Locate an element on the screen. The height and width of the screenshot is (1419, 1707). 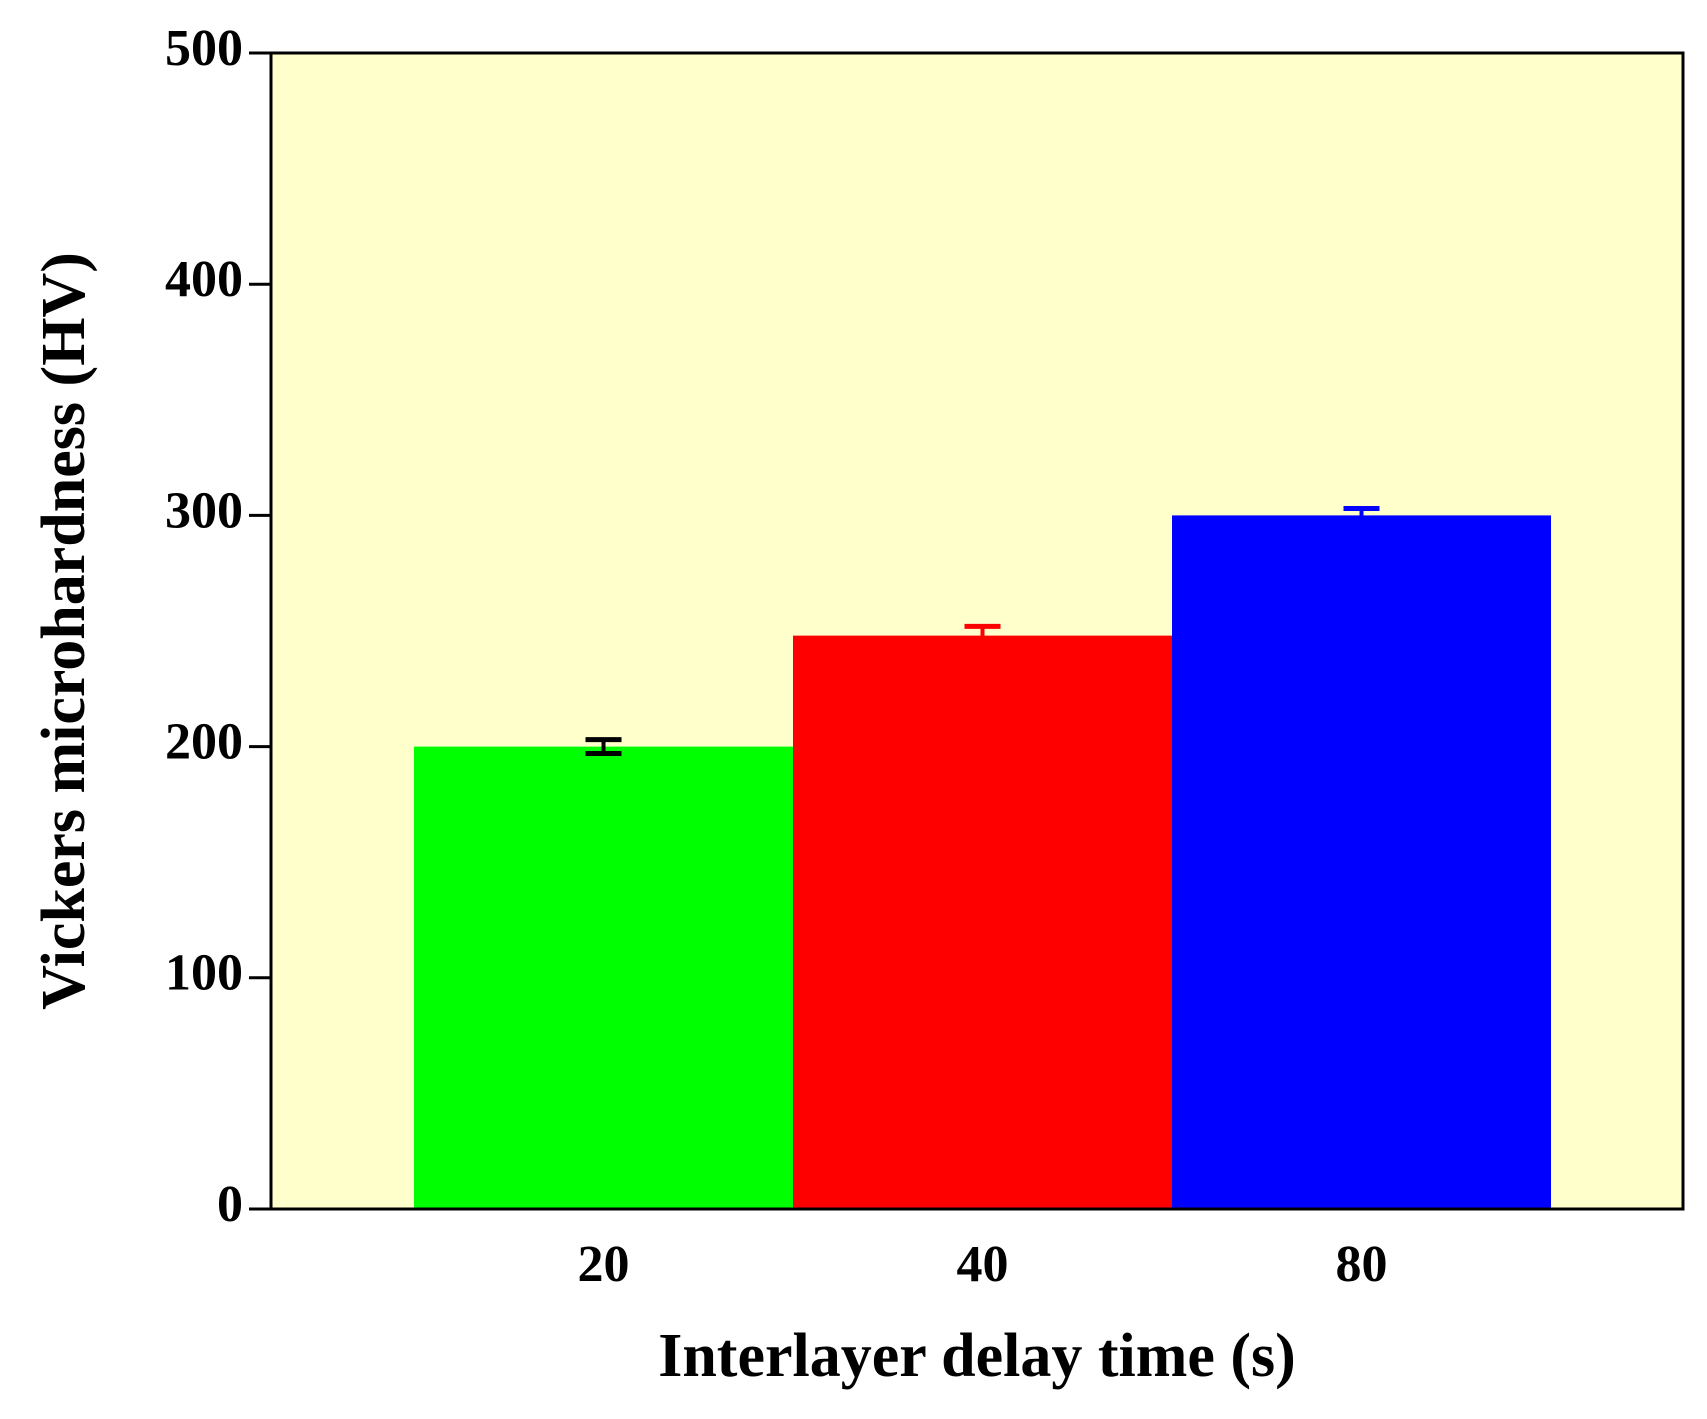
y-tick-label: 300 is located at coordinates (204, 510).